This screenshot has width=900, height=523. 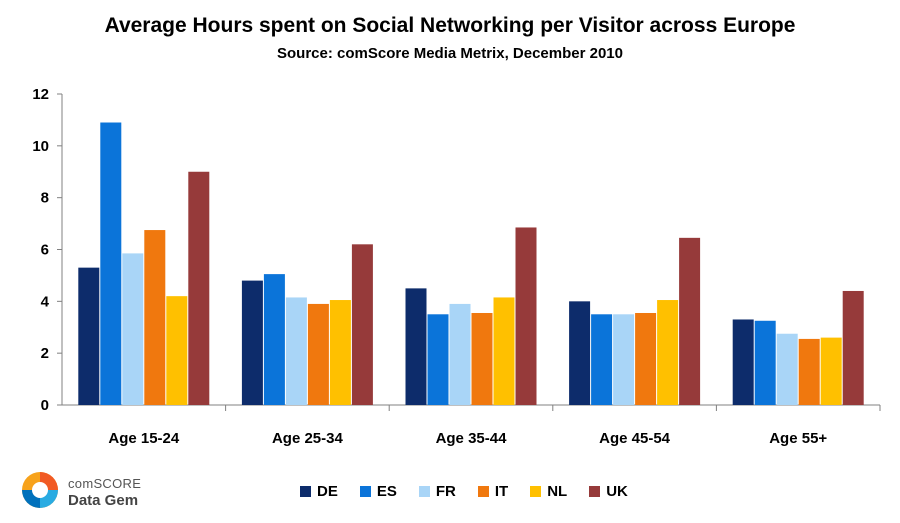 I want to click on legend-label: UK, so click(x=617, y=491).